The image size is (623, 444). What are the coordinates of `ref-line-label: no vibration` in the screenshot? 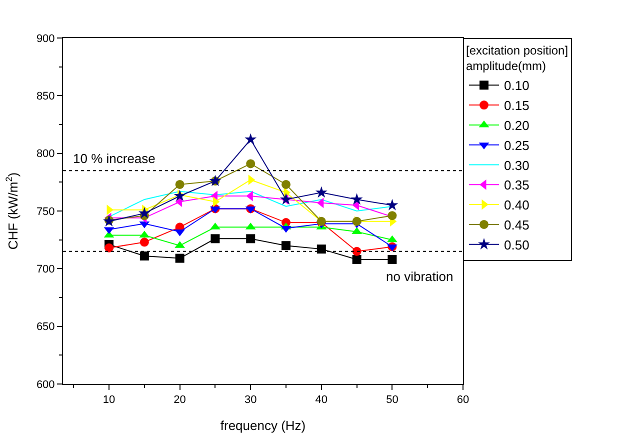 It's located at (420, 276).